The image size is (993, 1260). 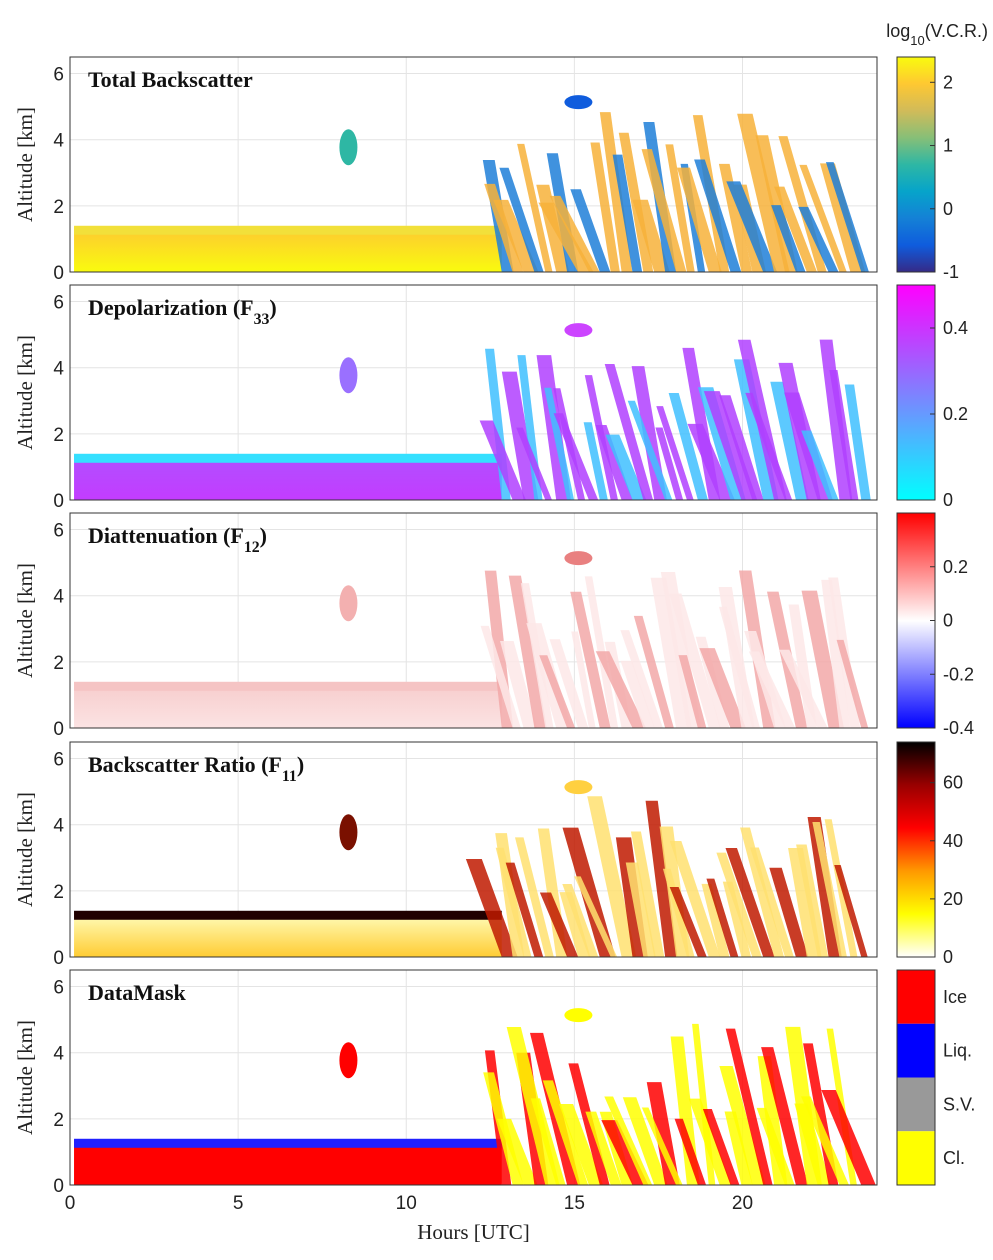 What do you see at coordinates (954, 1158) in the screenshot?
I see `legend-label: Cl.` at bounding box center [954, 1158].